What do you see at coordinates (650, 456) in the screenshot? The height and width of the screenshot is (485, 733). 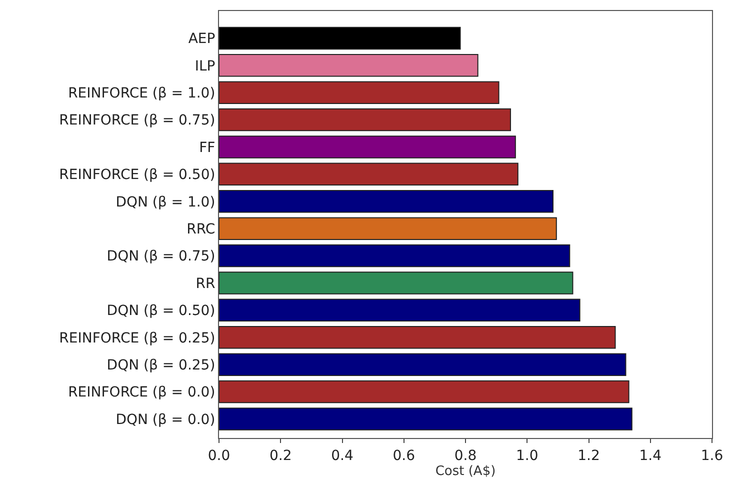 I see `x-tick-label: 1.4` at bounding box center [650, 456].